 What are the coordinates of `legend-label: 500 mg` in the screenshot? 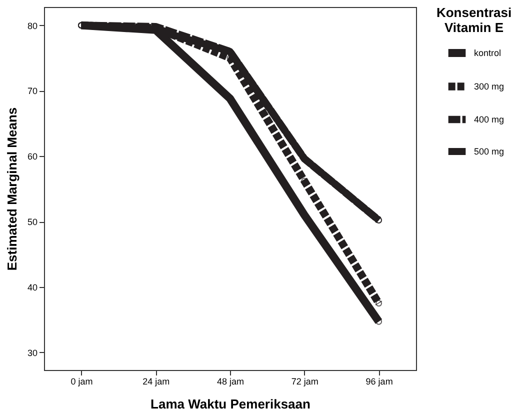 It's located at (489, 151).